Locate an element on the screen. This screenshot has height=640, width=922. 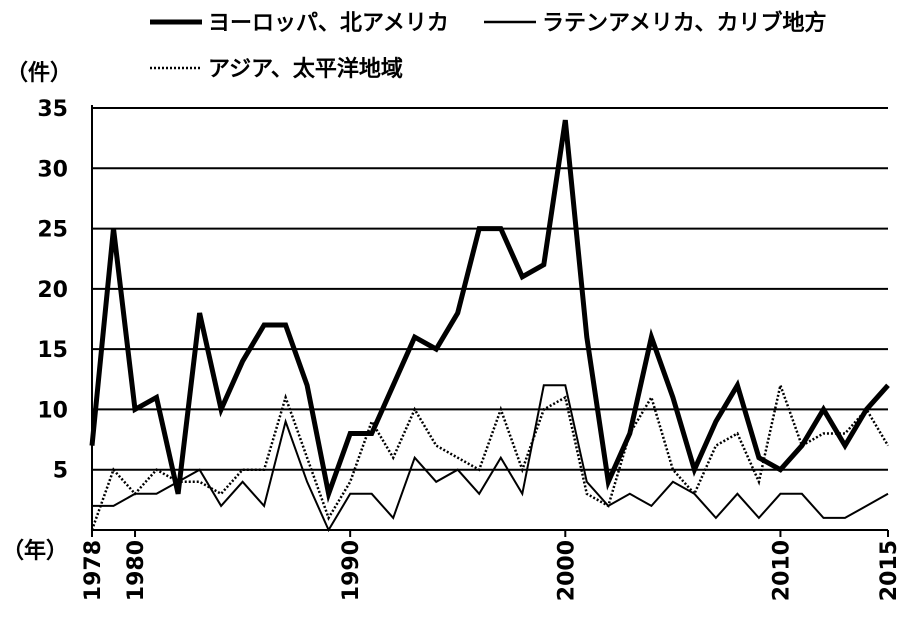
x-tick-label-1978: 1978 is located at coordinates (93, 570).